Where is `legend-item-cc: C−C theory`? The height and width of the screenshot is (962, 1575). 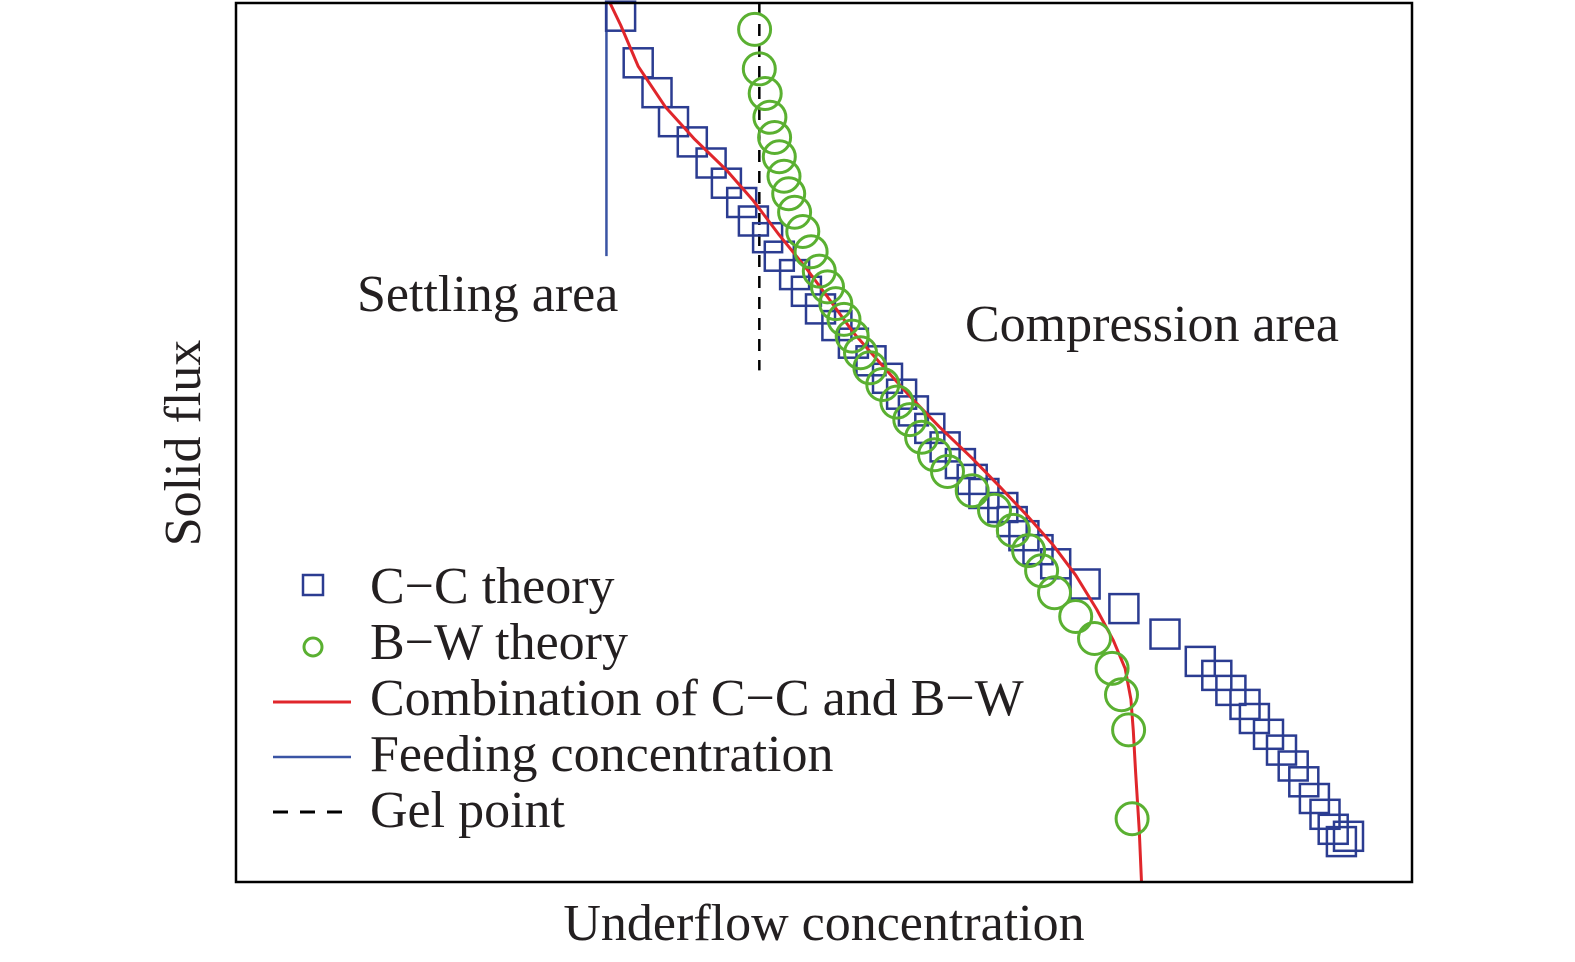
legend-item-cc: C−C theory is located at coordinates (458, 586).